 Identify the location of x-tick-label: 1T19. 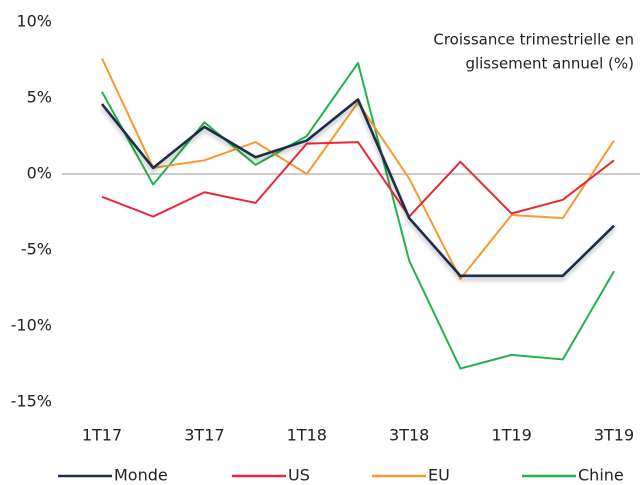
(511, 435).